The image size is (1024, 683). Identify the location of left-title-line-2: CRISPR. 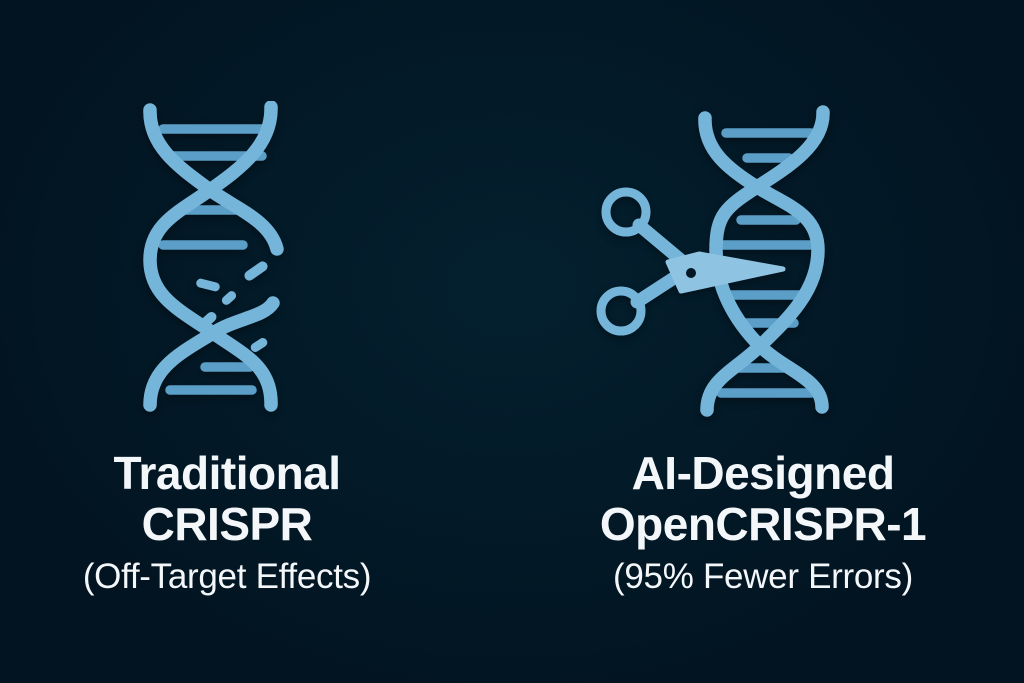
(227, 524).